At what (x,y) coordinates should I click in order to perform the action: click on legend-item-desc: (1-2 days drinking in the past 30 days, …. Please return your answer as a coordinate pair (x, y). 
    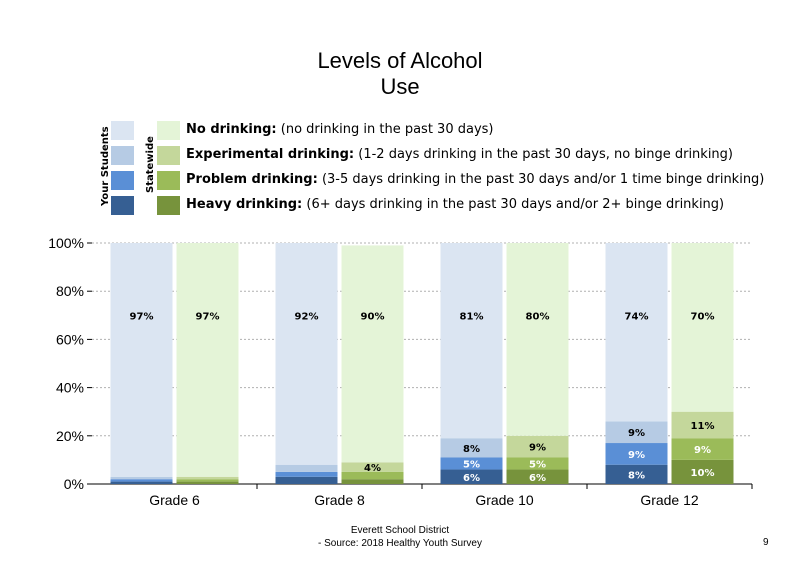
    Looking at the image, I should click on (543, 154).